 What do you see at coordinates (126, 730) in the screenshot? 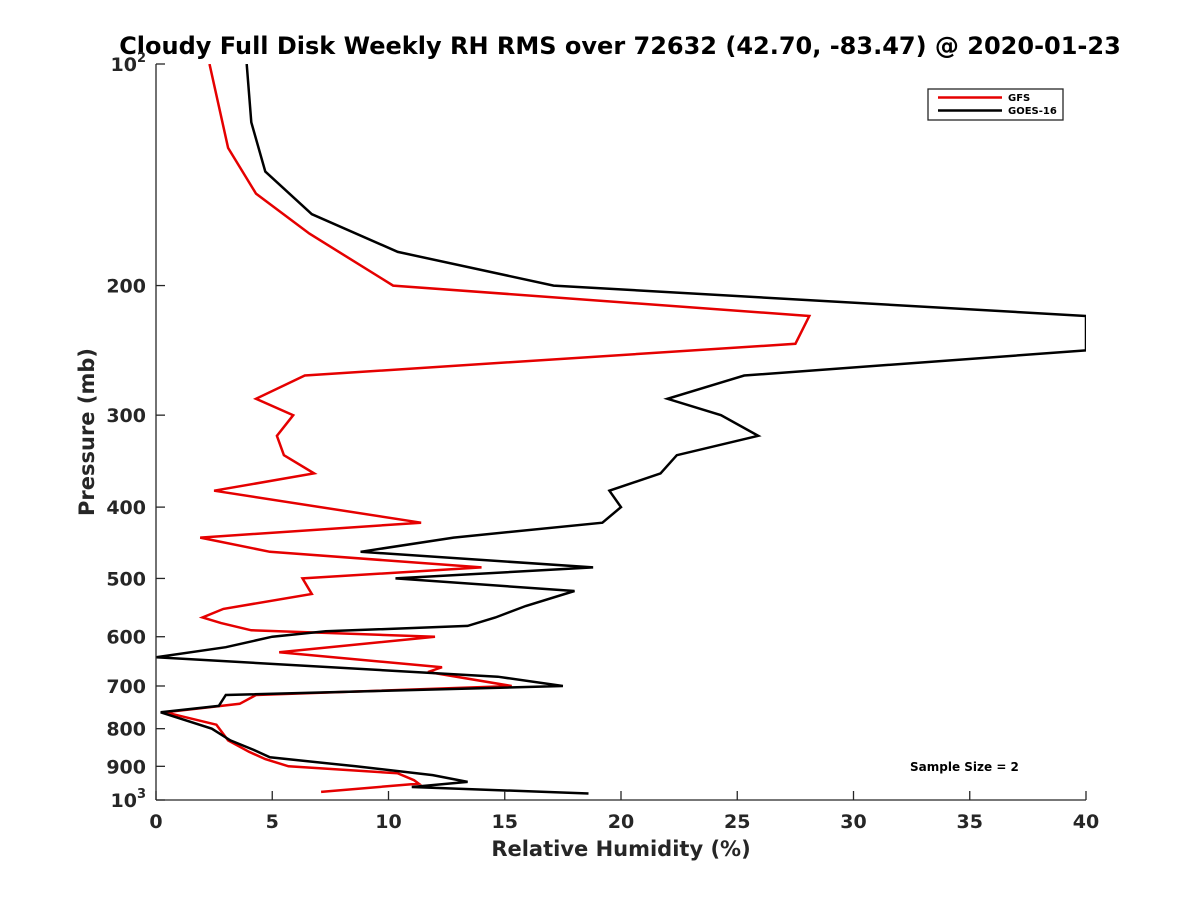
I see `y-tick-label: 800` at bounding box center [126, 730].